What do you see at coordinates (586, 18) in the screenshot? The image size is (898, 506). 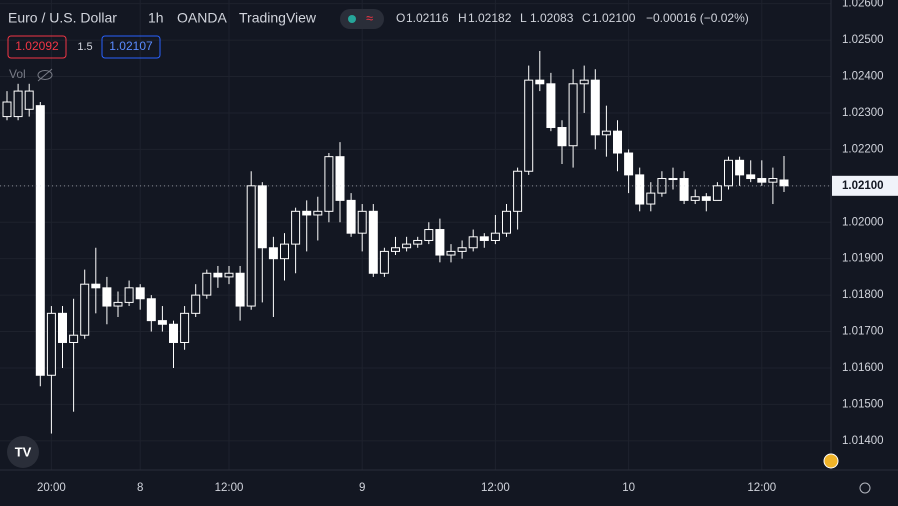 I see `ohlc-key: C` at bounding box center [586, 18].